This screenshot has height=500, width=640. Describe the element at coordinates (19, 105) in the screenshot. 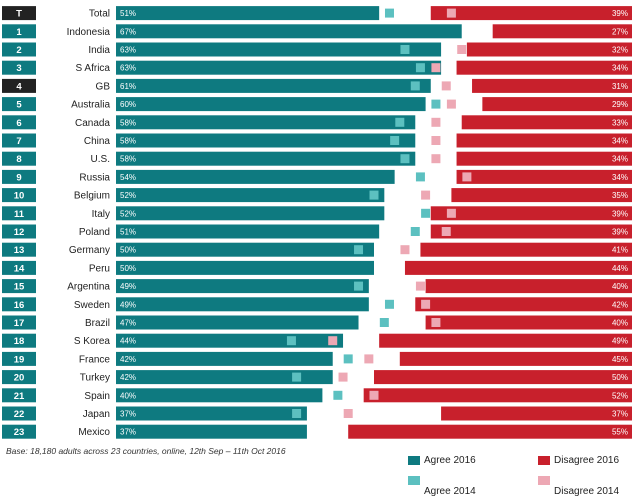

I see `rank-label-5: 5` at that location.